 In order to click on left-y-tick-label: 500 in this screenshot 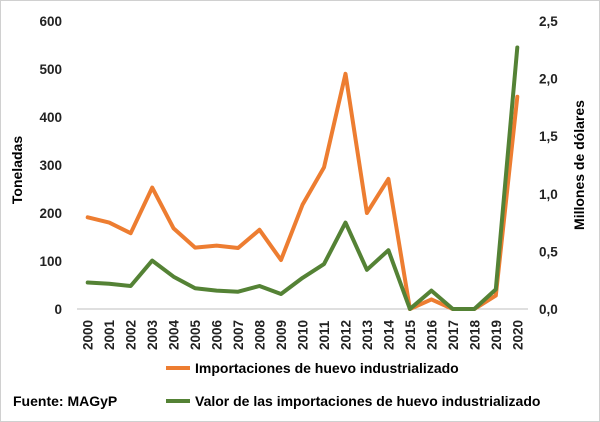, I will do `click(50, 69)`.